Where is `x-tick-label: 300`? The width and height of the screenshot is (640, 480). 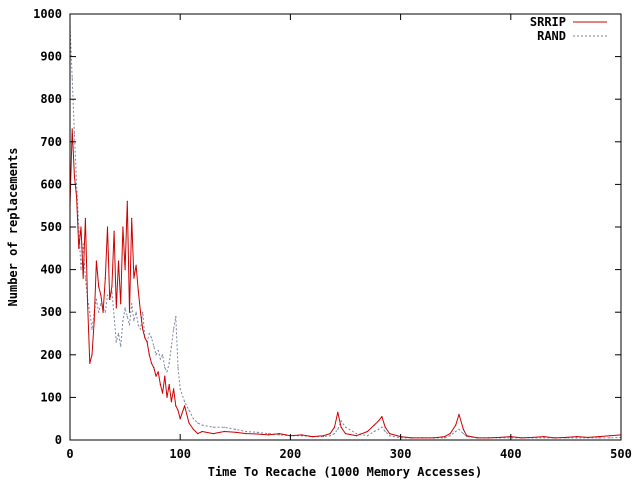
x-tick-label: 300 is located at coordinates (401, 454).